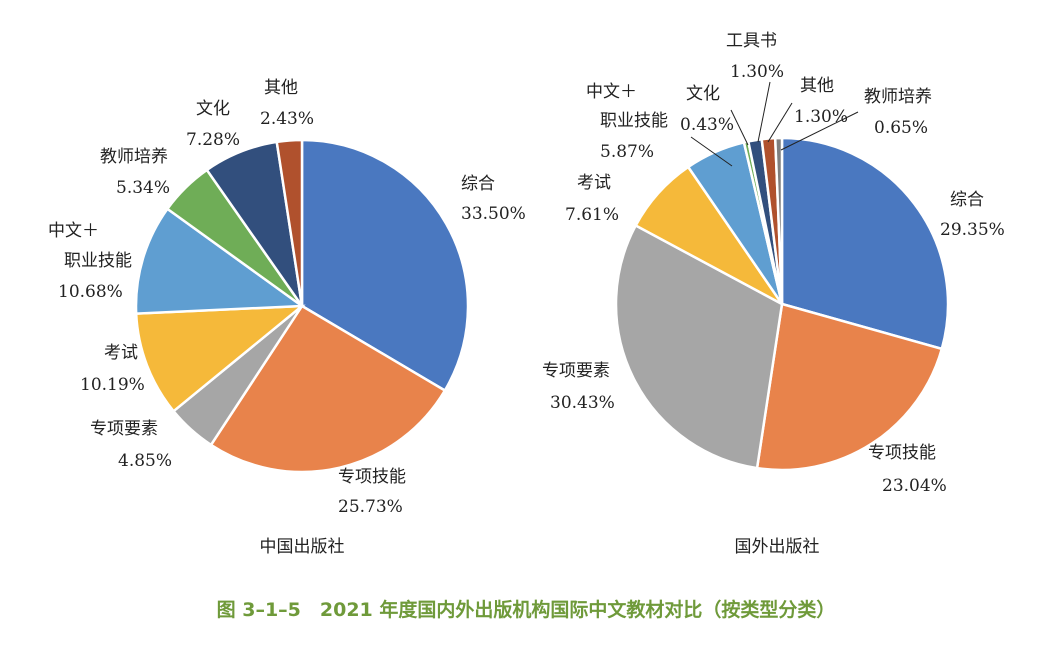 The height and width of the screenshot is (657, 1053). I want to click on slice-percent-label: 25.73%, so click(370, 507).